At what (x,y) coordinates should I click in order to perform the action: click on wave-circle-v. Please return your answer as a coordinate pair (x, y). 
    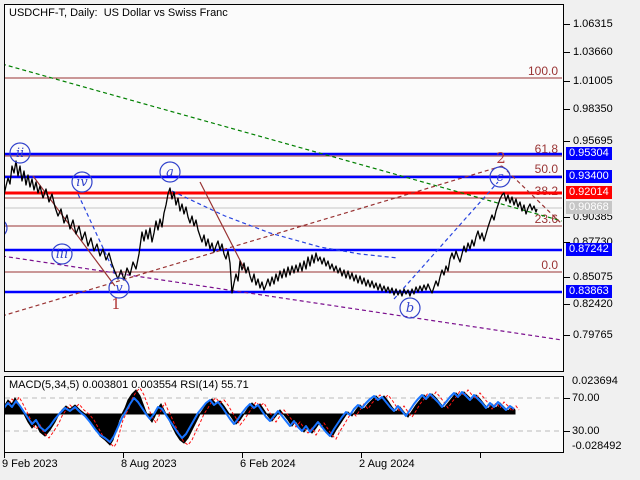
    Looking at the image, I should click on (119, 288).